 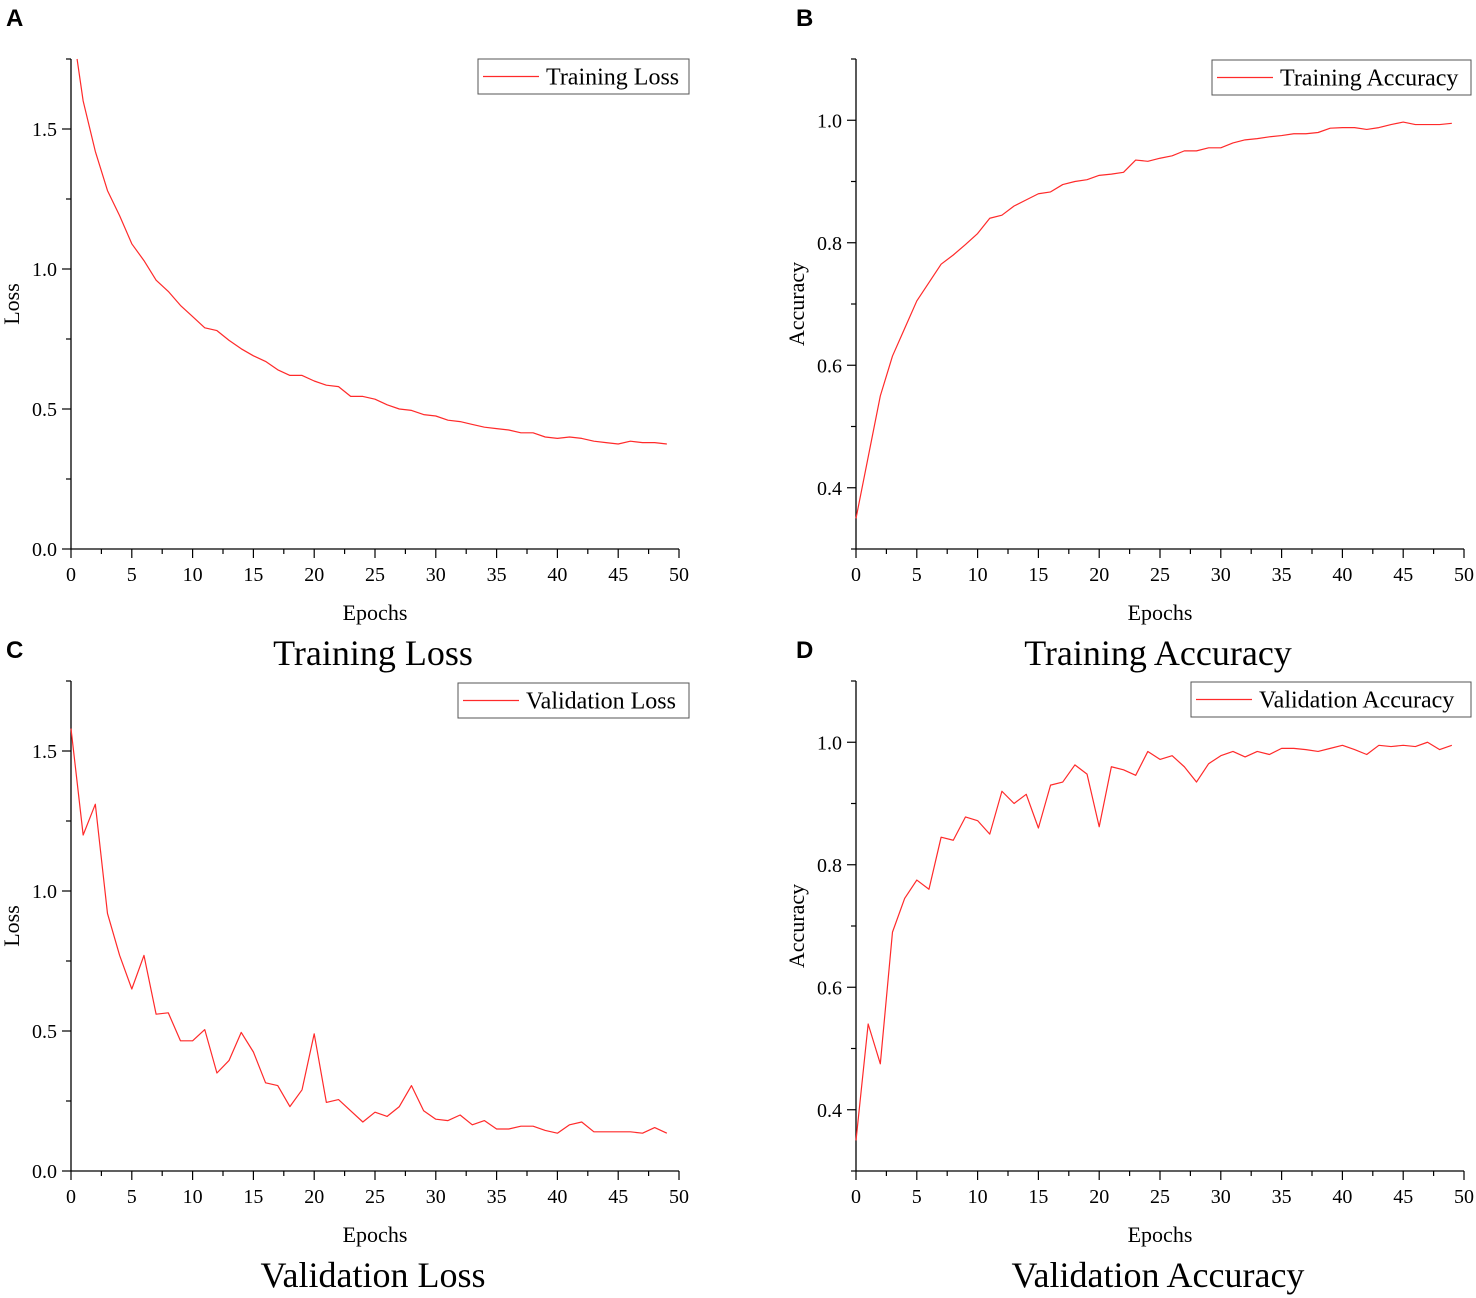 What do you see at coordinates (1369, 79) in the screenshot?
I see `legend-label: Training Accuracy` at bounding box center [1369, 79].